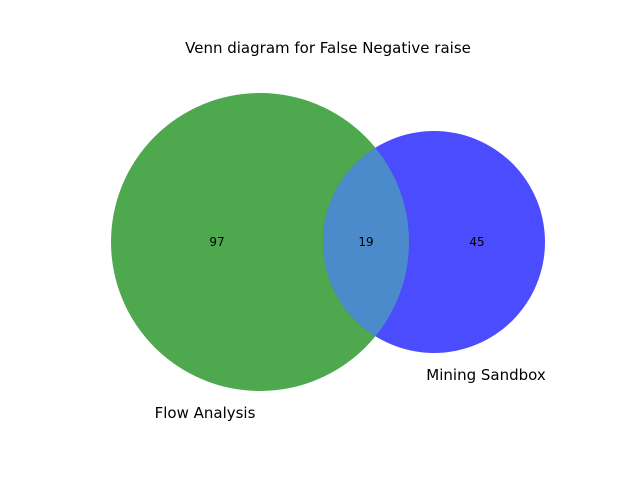  Describe the element at coordinates (476, 242) in the screenshot. I see `count-mining-sandbox-only: 45` at that location.